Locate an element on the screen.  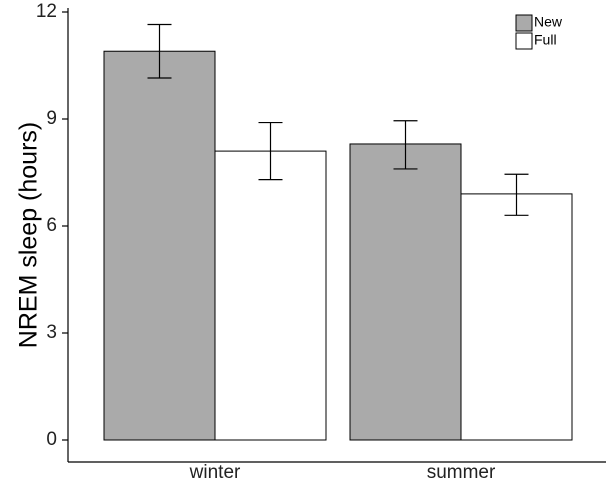
x-tick-label-summer: summer is located at coordinates (461, 472).